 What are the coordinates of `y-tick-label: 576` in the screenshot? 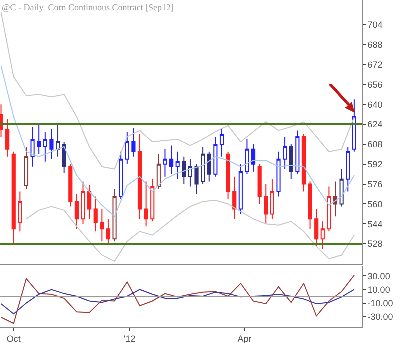 It's located at (375, 184).